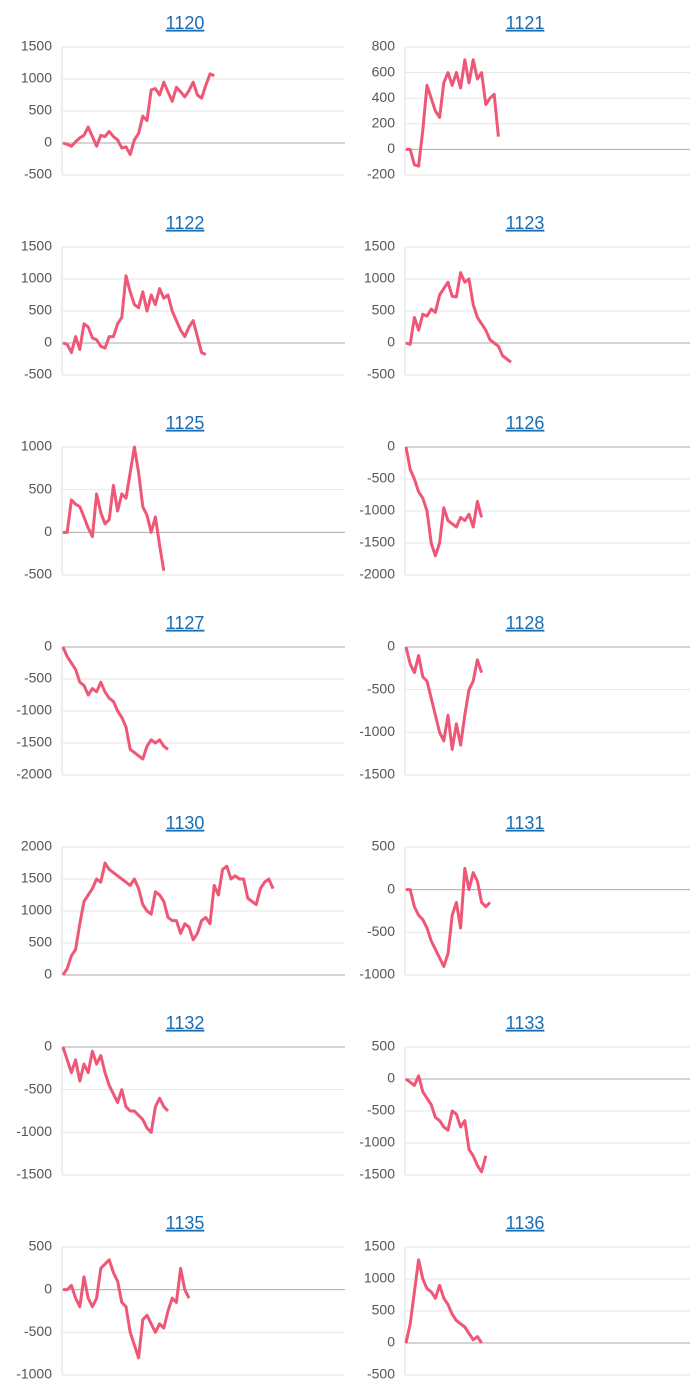 The image size is (700, 1400). Describe the element at coordinates (185, 623) in the screenshot. I see `chart-title: 1127` at that location.